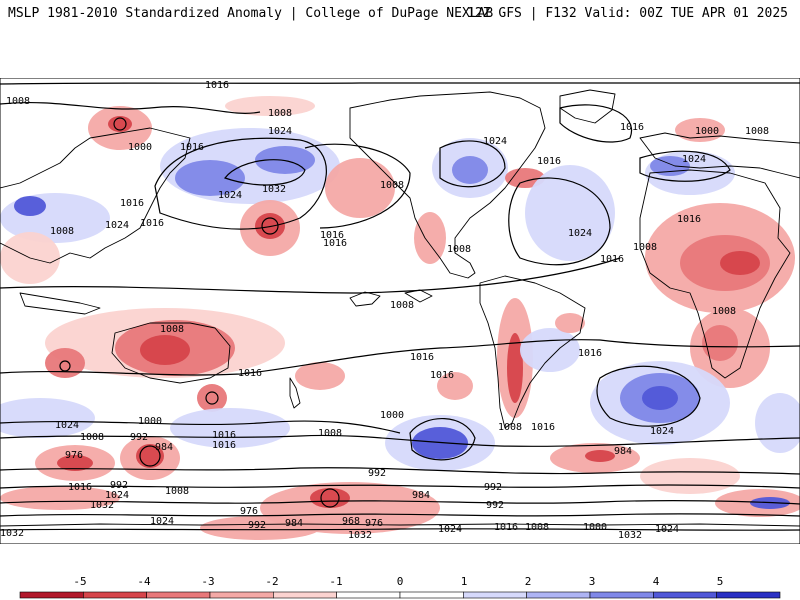  Describe the element at coordinates (295, 393) in the screenshot. I see `new-zealand-coast` at that location.